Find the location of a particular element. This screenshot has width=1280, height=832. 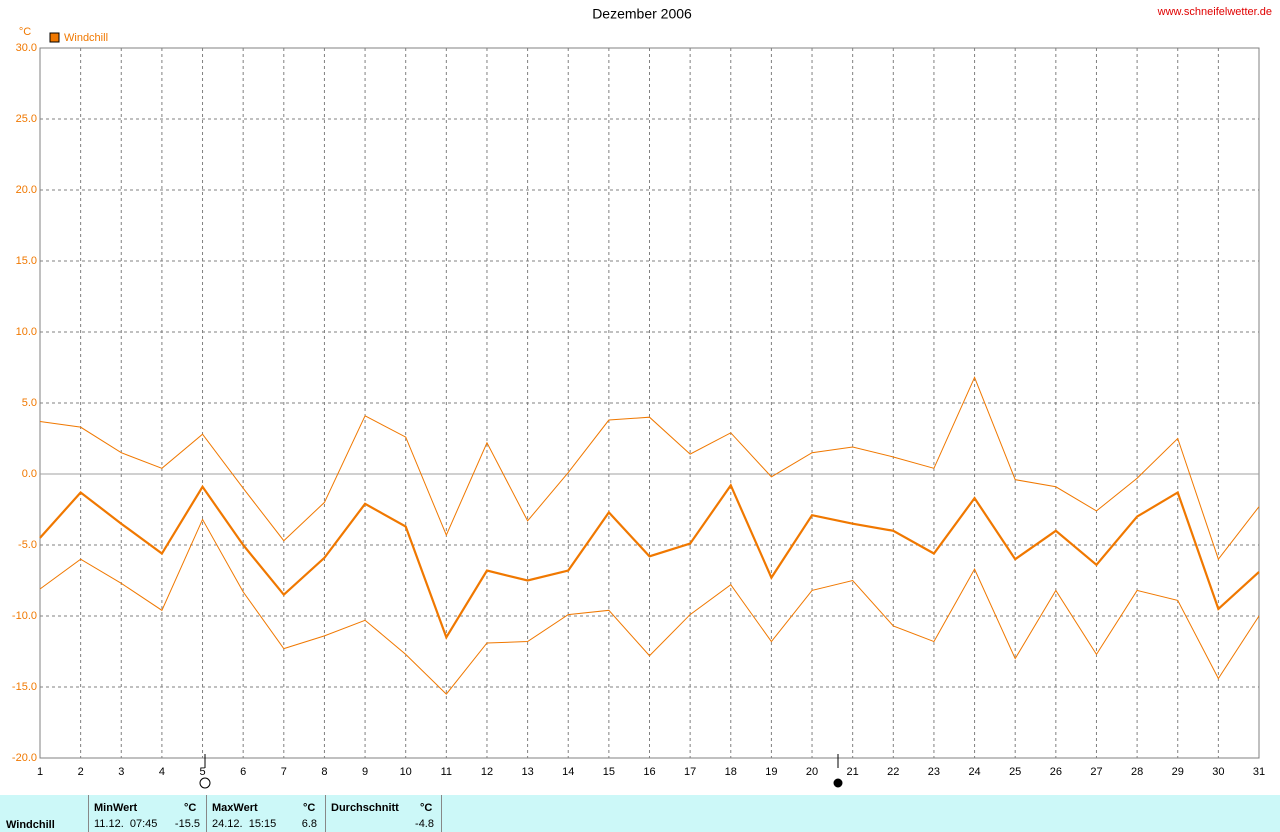

y-unit: °C is located at coordinates (25, 32).